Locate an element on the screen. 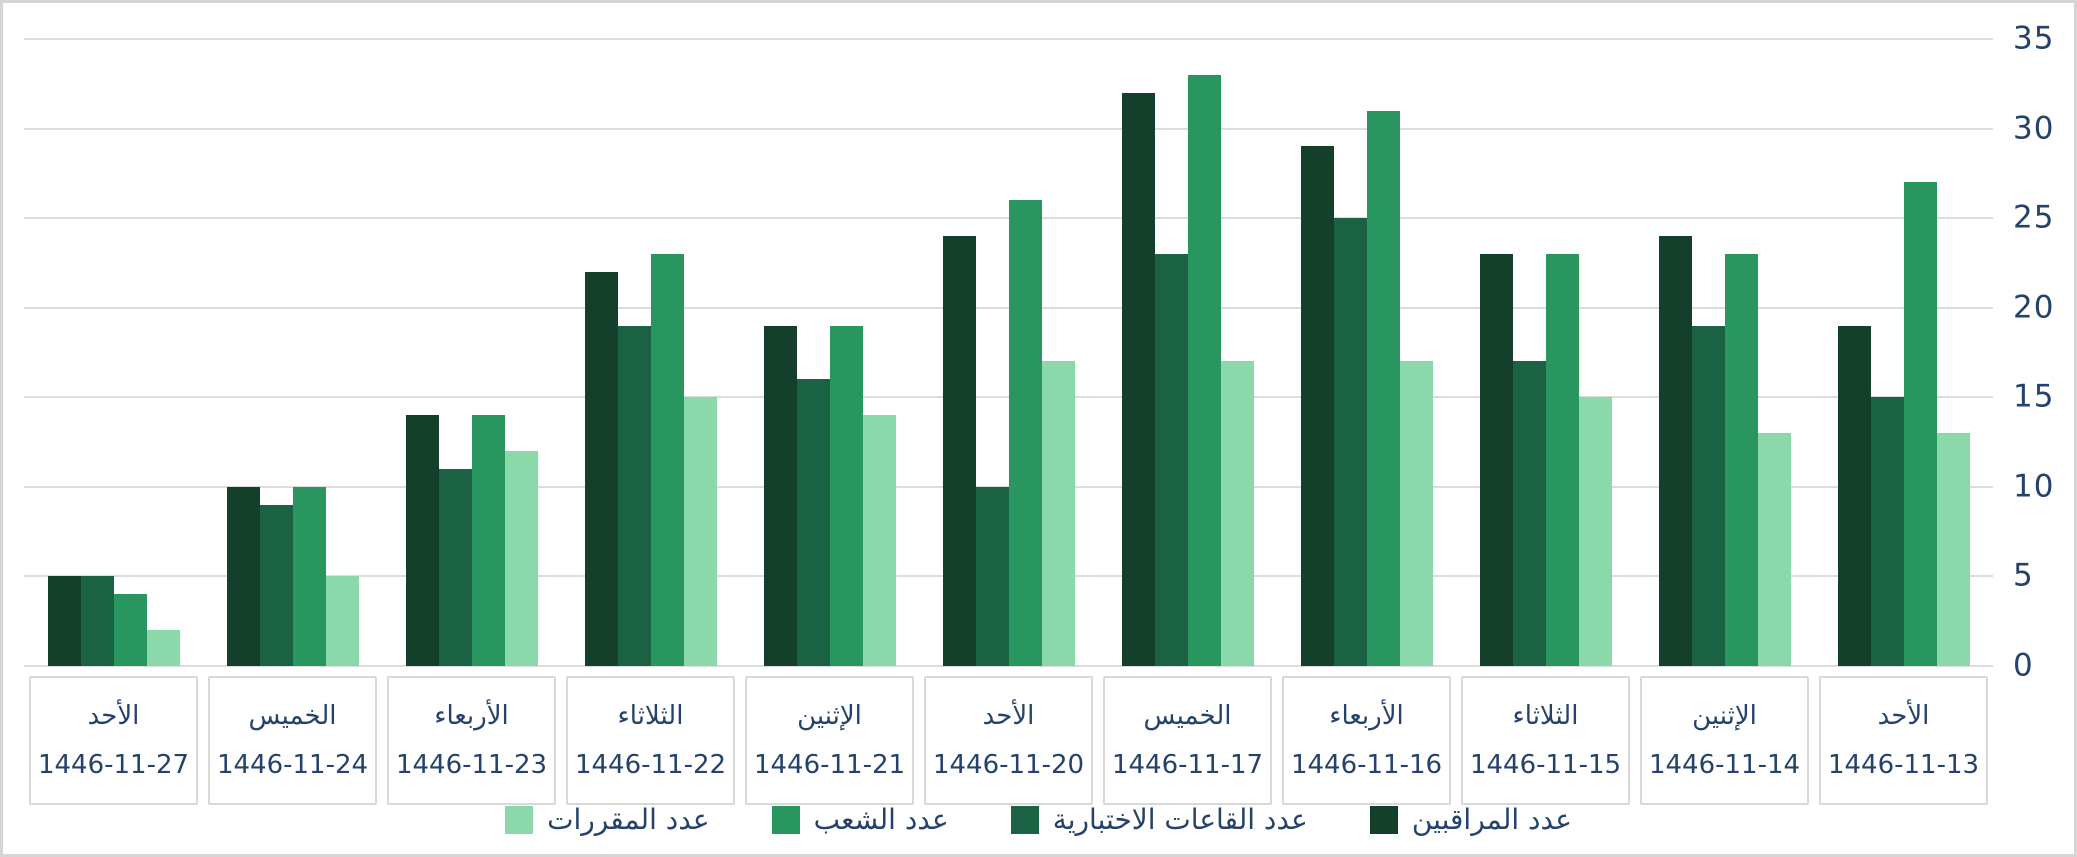 The height and width of the screenshot is (857, 2077). legend-item: عدد الشعب is located at coordinates (860, 819).